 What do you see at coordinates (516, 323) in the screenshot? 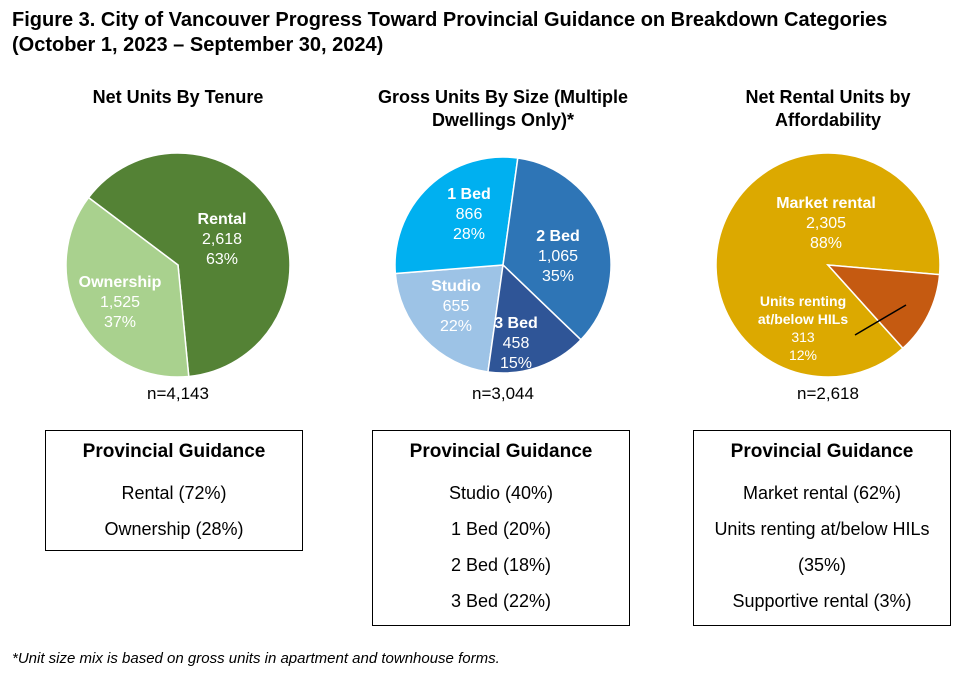
I see `category-name: 3 Bed` at bounding box center [516, 323].